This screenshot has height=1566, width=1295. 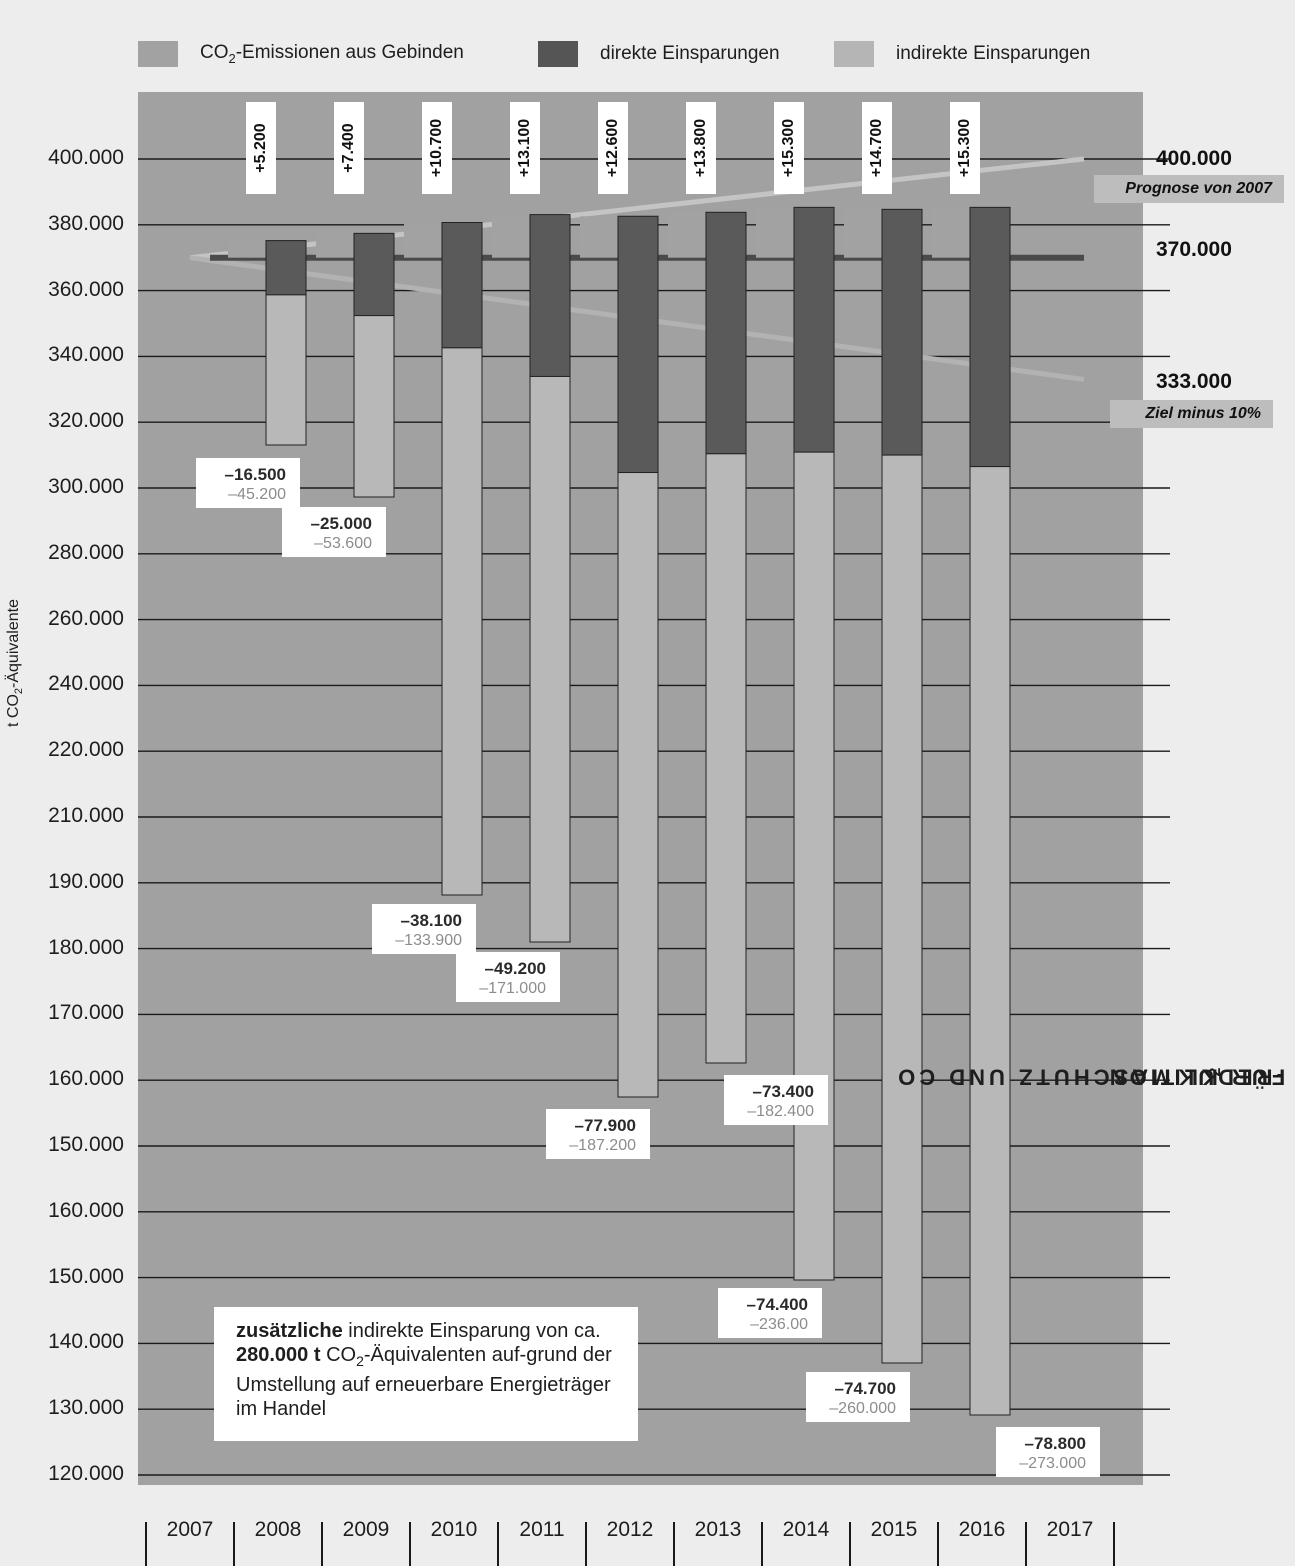 I want to click on emission-label-text: +14.700, so click(x=876, y=148).